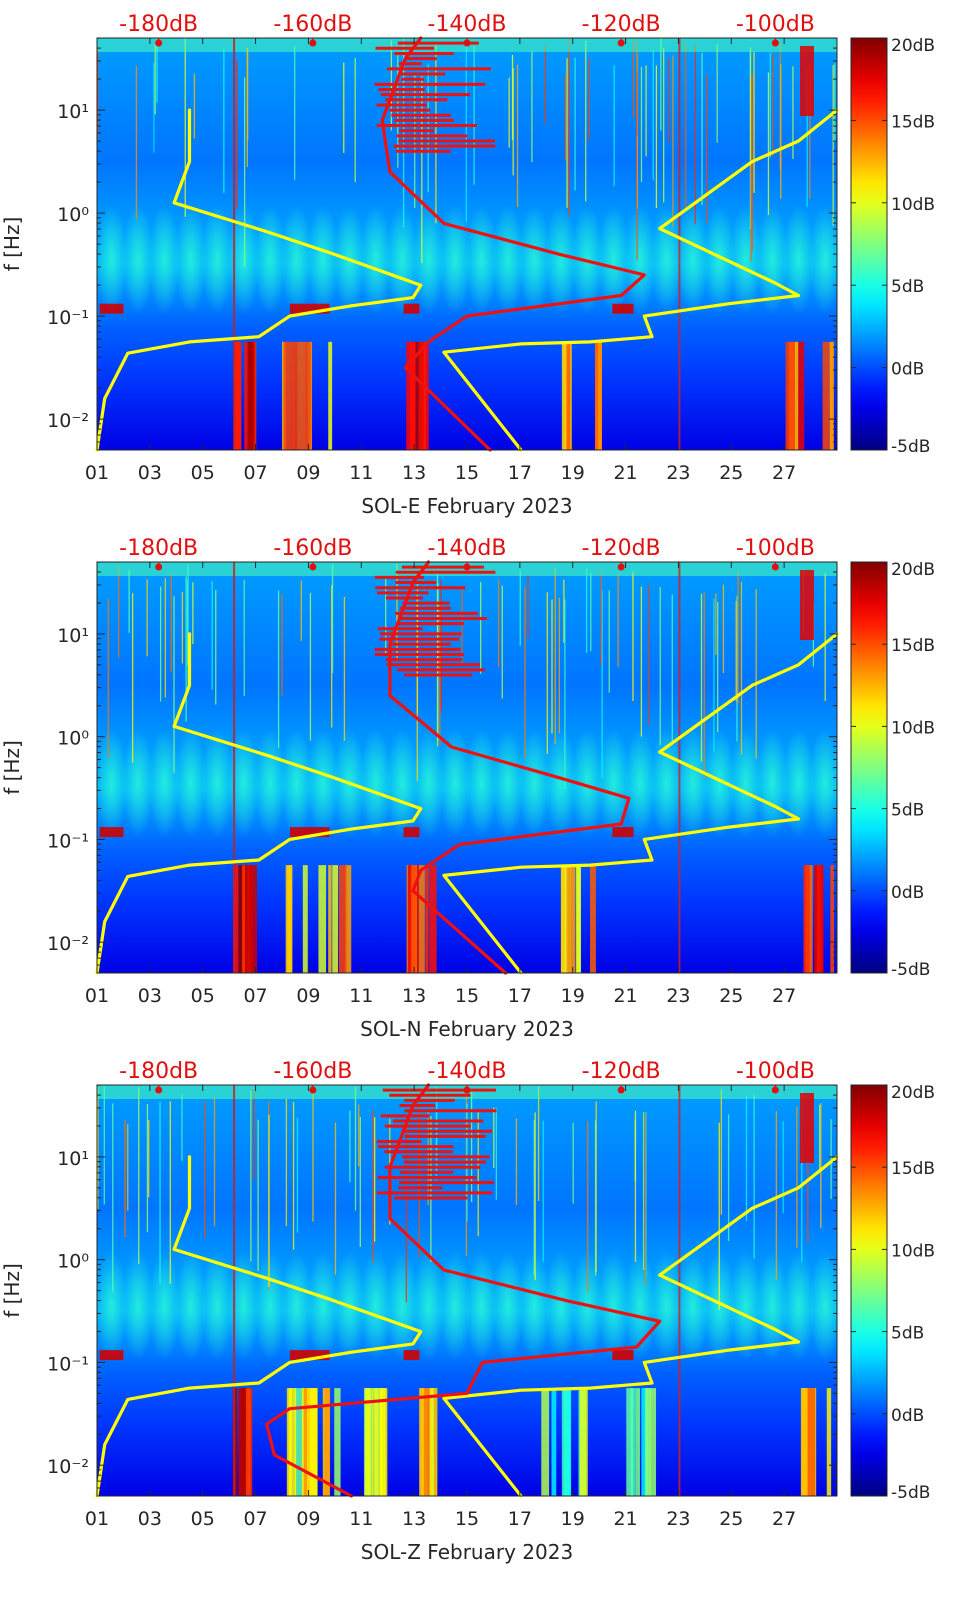 This screenshot has width=962, height=1599. Describe the element at coordinates (158, 24) in the screenshot. I see `top-db-label: -180dB` at that location.